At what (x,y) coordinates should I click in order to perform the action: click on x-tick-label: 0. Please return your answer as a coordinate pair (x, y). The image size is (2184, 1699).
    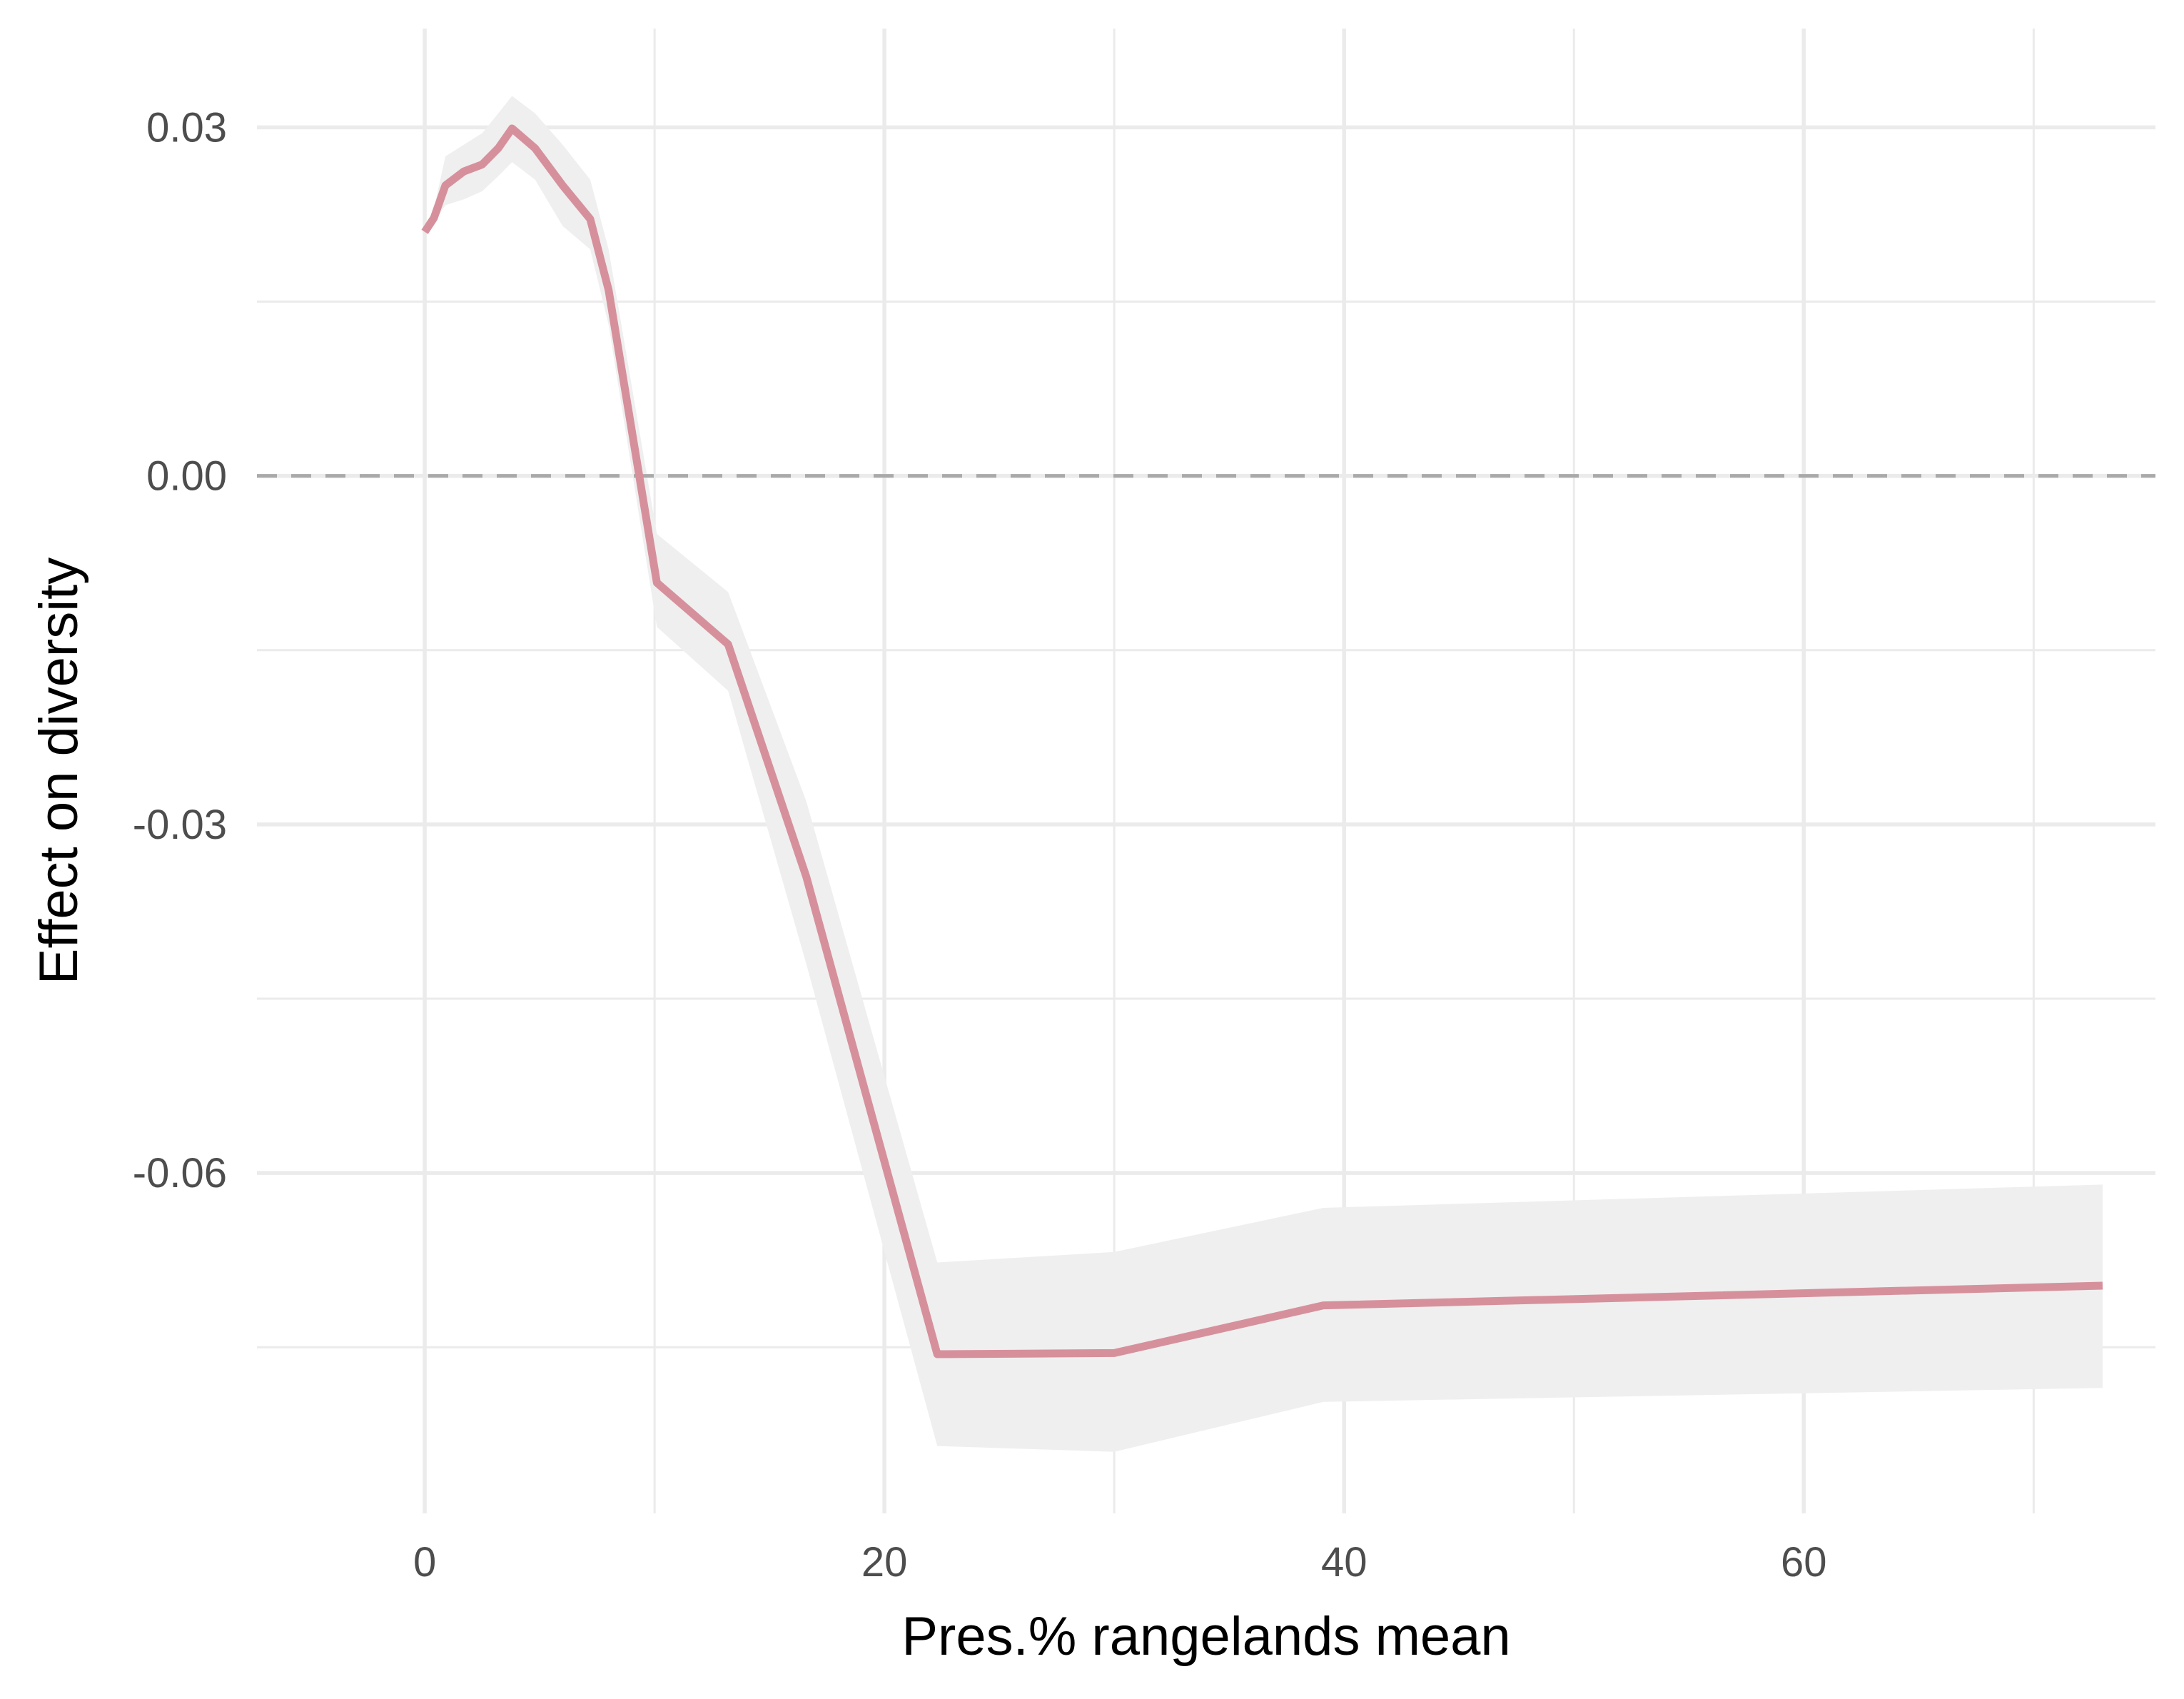
    Looking at the image, I should click on (424, 1562).